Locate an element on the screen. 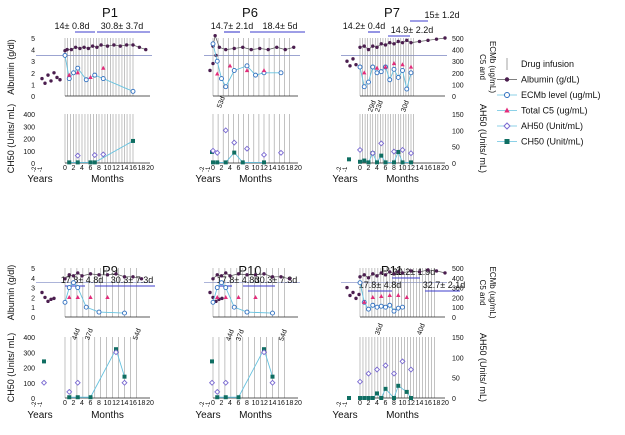 The image size is (625, 435). legend-ecmb-marker is located at coordinates (507, 95).